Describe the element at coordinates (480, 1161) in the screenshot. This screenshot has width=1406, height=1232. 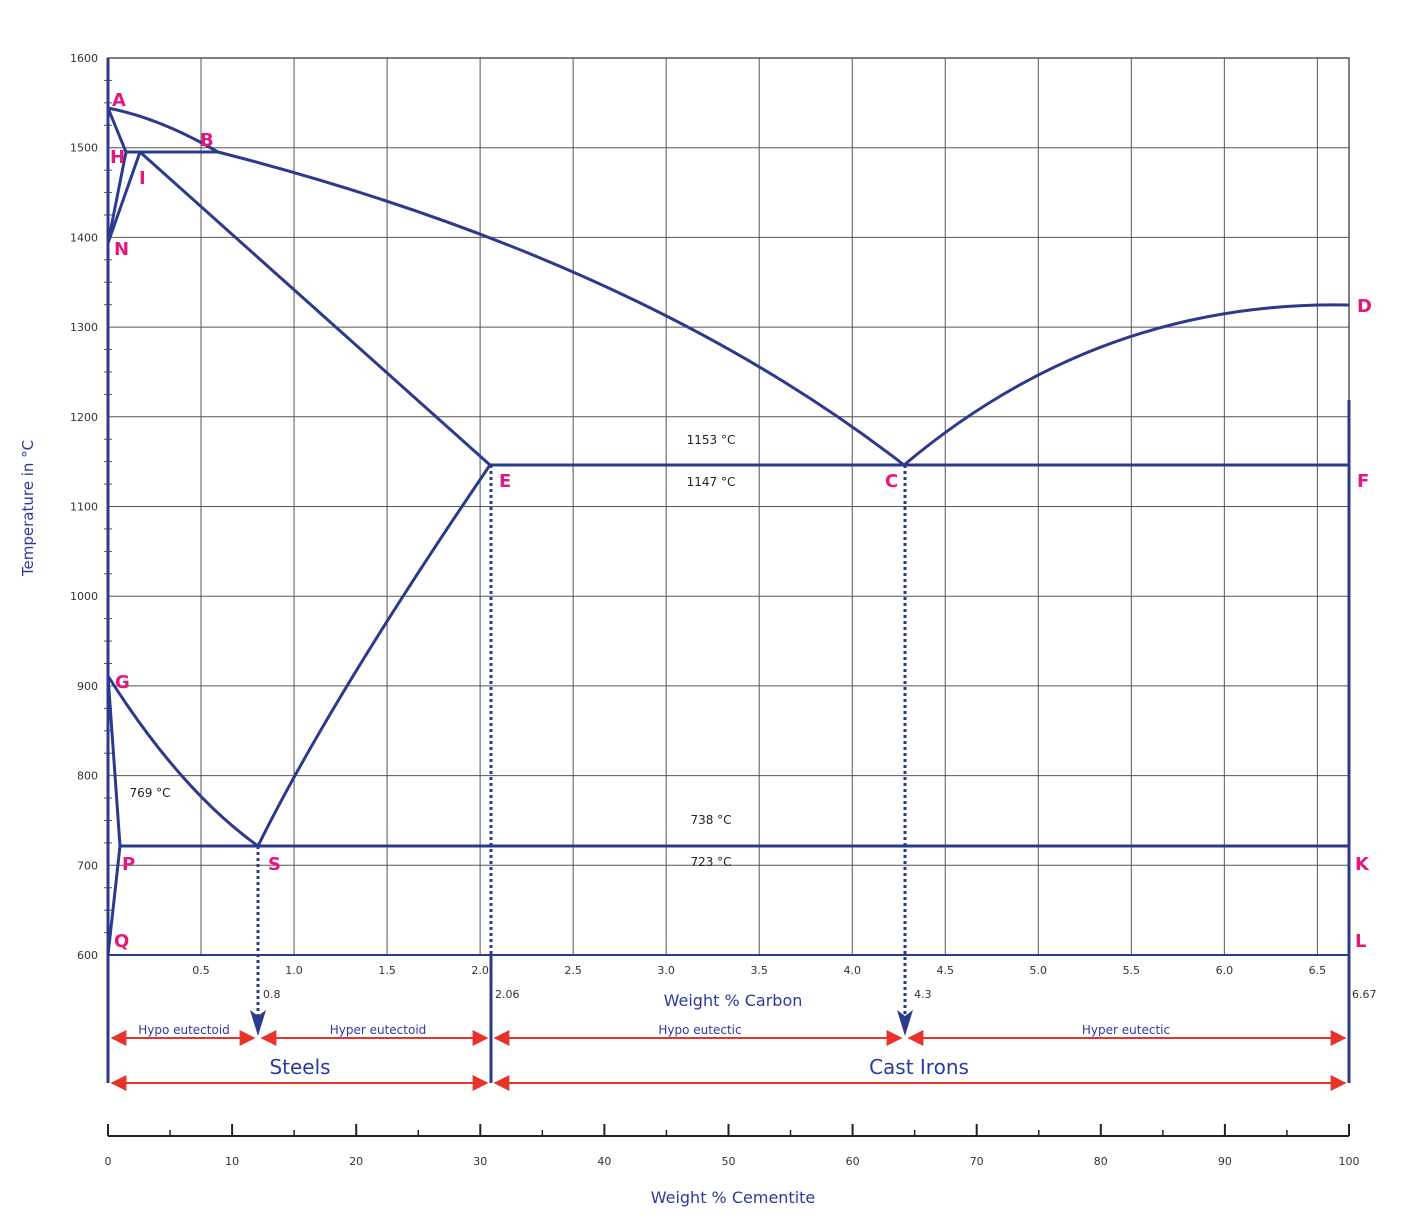
I see `cementite-tick-label: 30` at that location.